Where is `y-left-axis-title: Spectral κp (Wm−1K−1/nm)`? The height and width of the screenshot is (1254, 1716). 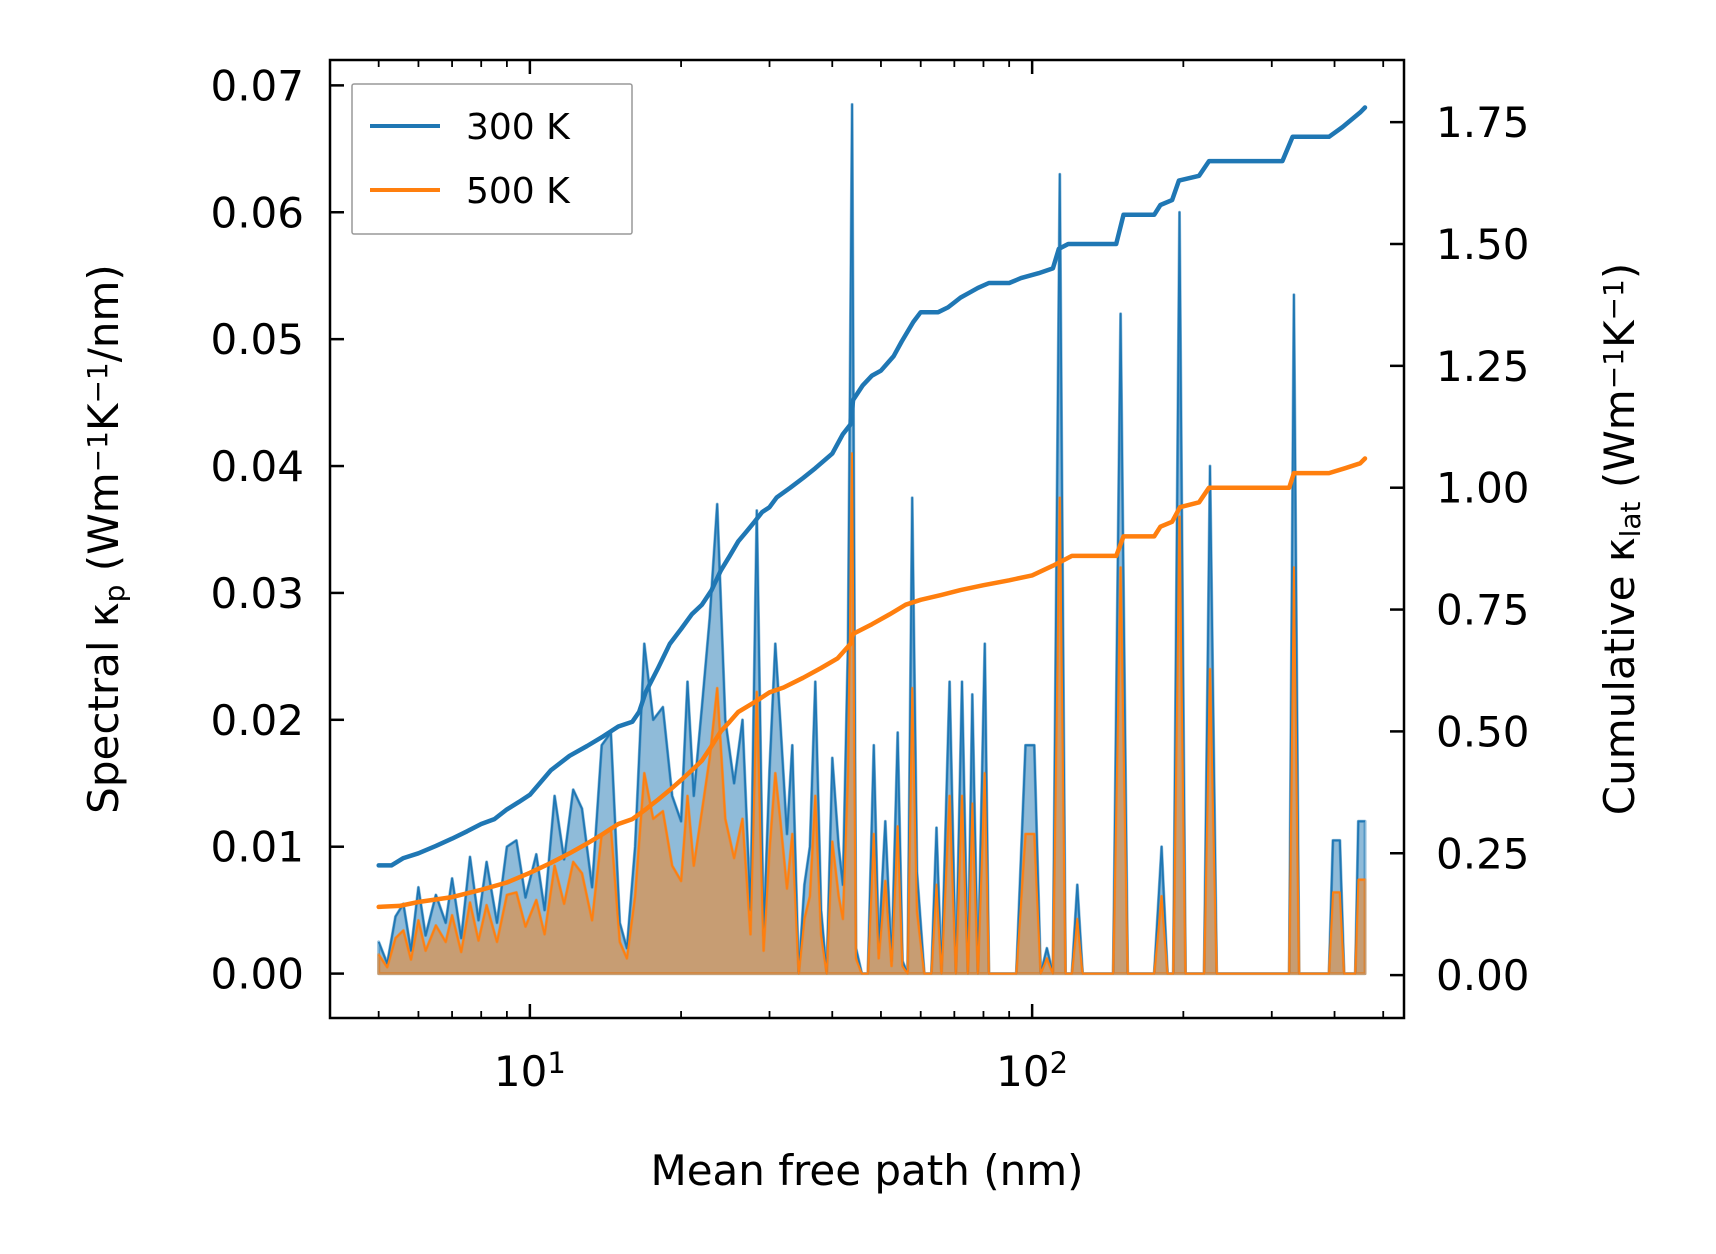 y-left-axis-title: Spectral κp (Wm−1K−1/nm) is located at coordinates (105, 539).